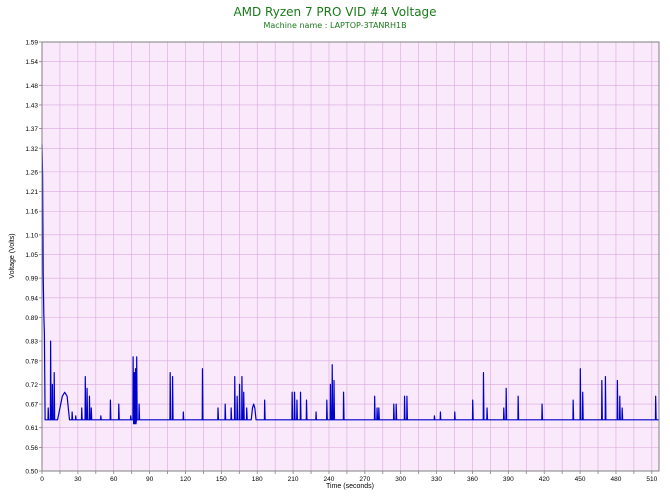  What do you see at coordinates (31, 361) in the screenshot?
I see `y-tick-label: 0.78` at bounding box center [31, 361].